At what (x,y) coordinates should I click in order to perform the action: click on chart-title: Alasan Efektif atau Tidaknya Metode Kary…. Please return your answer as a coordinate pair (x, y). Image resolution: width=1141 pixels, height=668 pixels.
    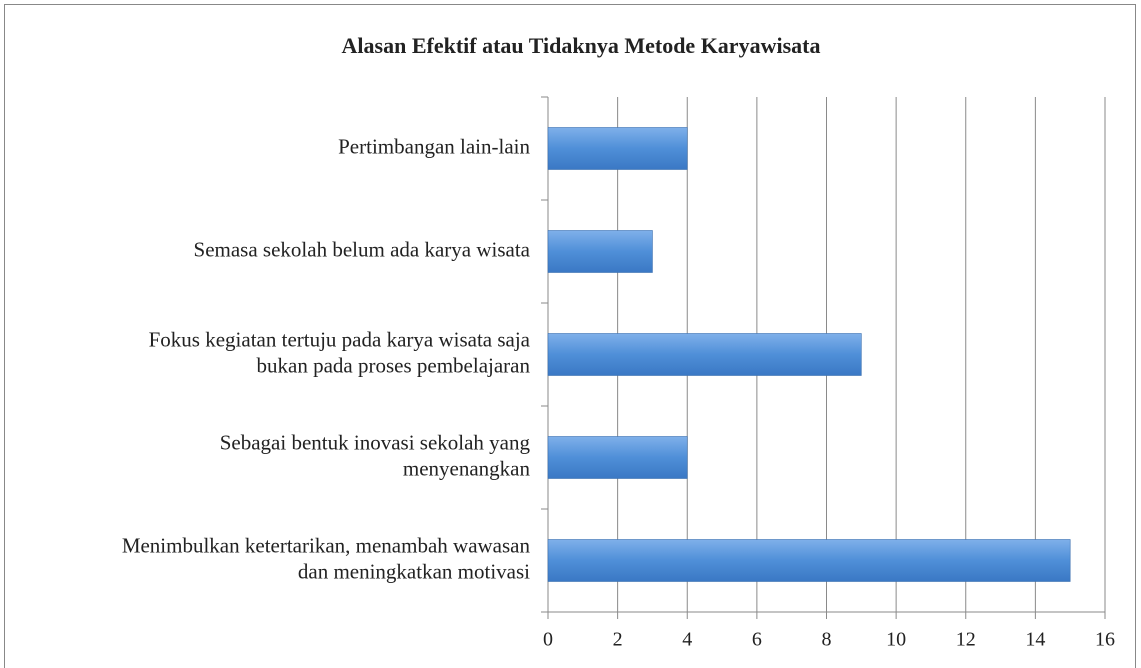
    Looking at the image, I should click on (581, 45).